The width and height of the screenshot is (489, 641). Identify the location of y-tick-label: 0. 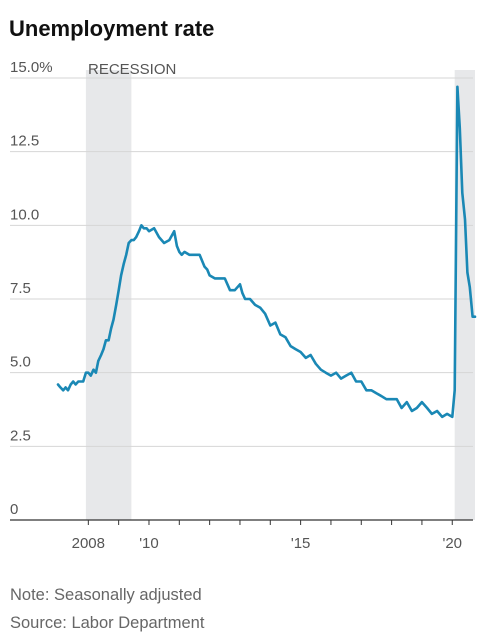
(14, 509).